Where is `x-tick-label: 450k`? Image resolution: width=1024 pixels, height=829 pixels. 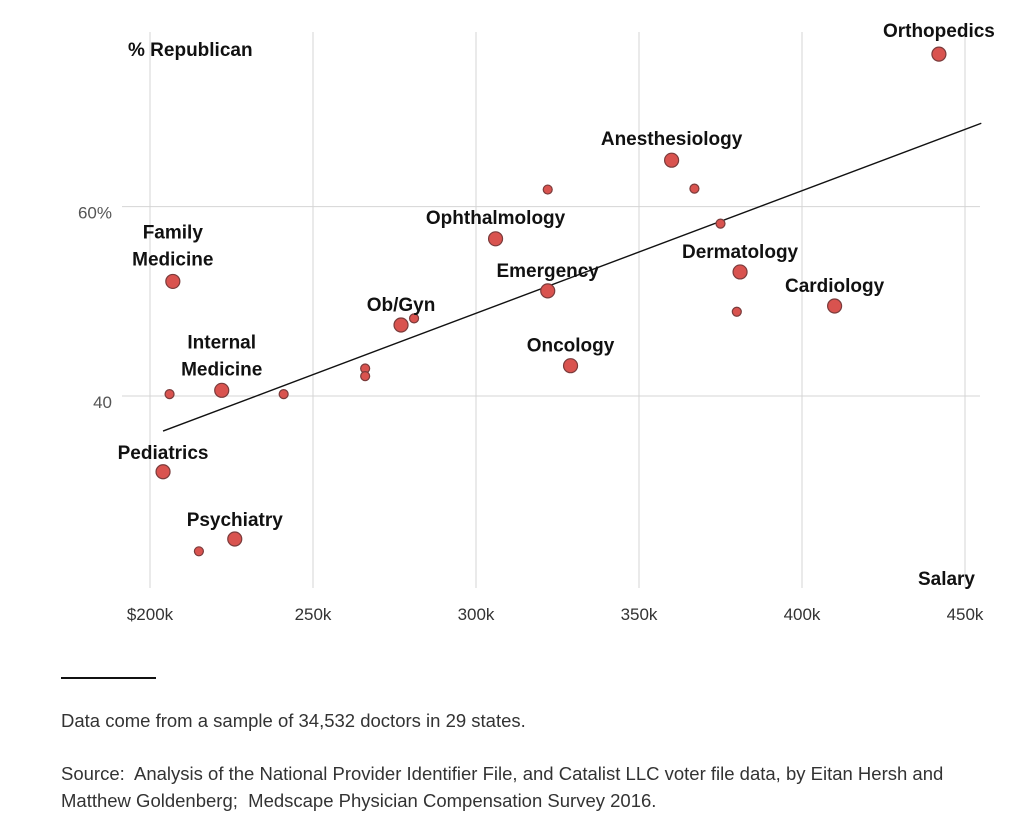
x-tick-label: 450k is located at coordinates (965, 614).